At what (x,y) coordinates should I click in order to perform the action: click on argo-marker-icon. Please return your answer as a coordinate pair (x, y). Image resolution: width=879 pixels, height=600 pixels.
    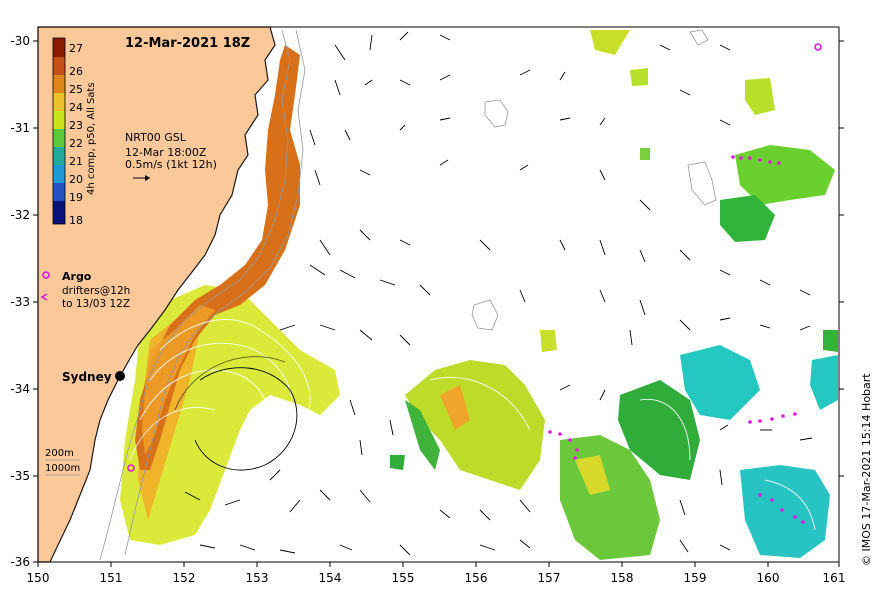
    Looking at the image, I should click on (46, 275).